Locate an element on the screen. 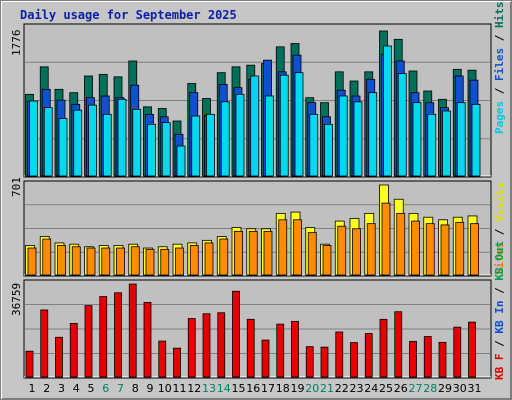  day-label-23: 23 is located at coordinates (357, 388).